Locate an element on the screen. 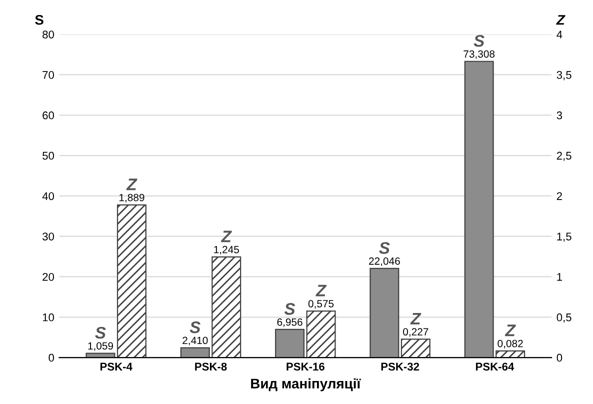 Image resolution: width=593 pixels, height=404 pixels. data-label: 1,245 is located at coordinates (226, 250).